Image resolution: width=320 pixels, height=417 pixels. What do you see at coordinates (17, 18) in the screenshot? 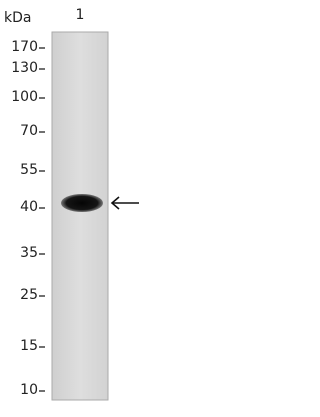
I see `unit-label: kDa` at bounding box center [17, 18].